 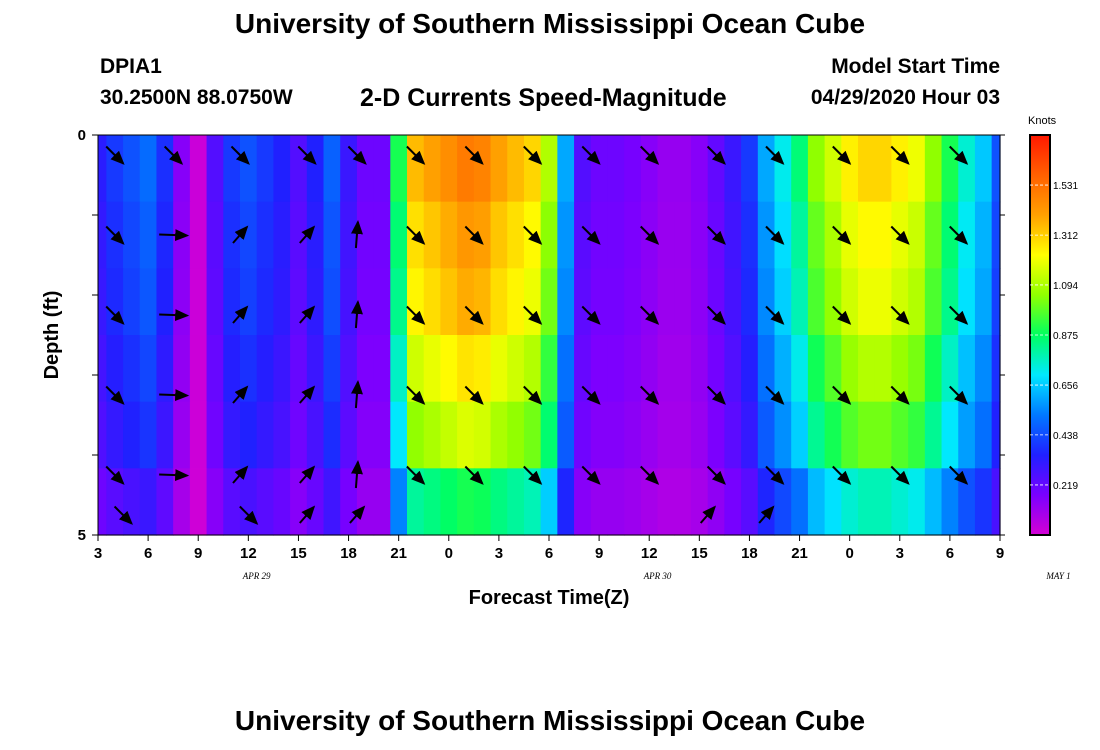 I want to click on y-axis-label: Depth (ft), so click(x=52, y=335).